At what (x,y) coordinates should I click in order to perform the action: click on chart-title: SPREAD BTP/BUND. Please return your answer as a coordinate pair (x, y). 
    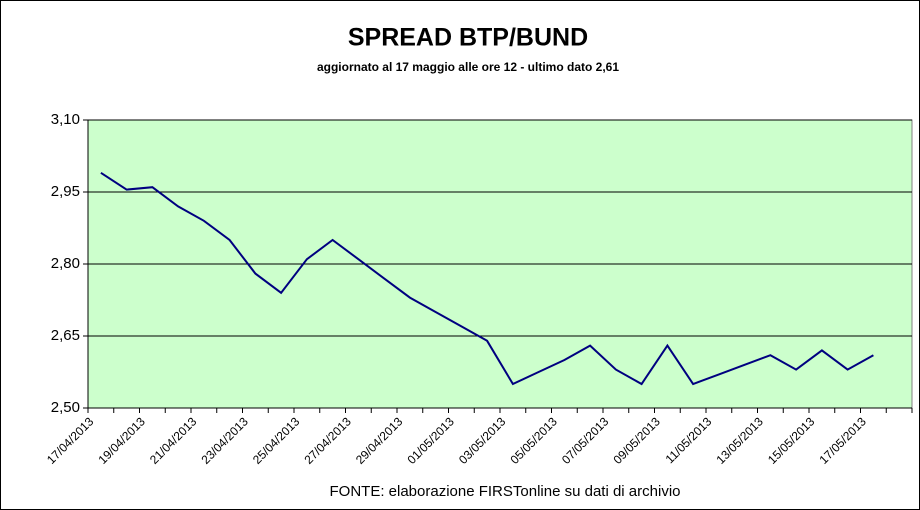
    Looking at the image, I should click on (468, 38).